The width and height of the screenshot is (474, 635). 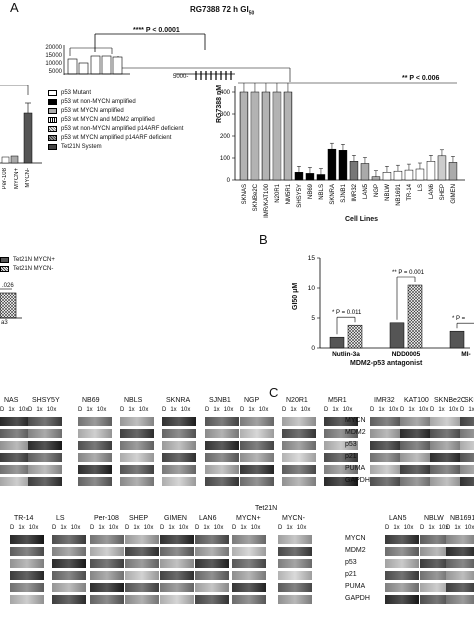 I want to click on blot-cell-line: LS, so click(x=60, y=518).